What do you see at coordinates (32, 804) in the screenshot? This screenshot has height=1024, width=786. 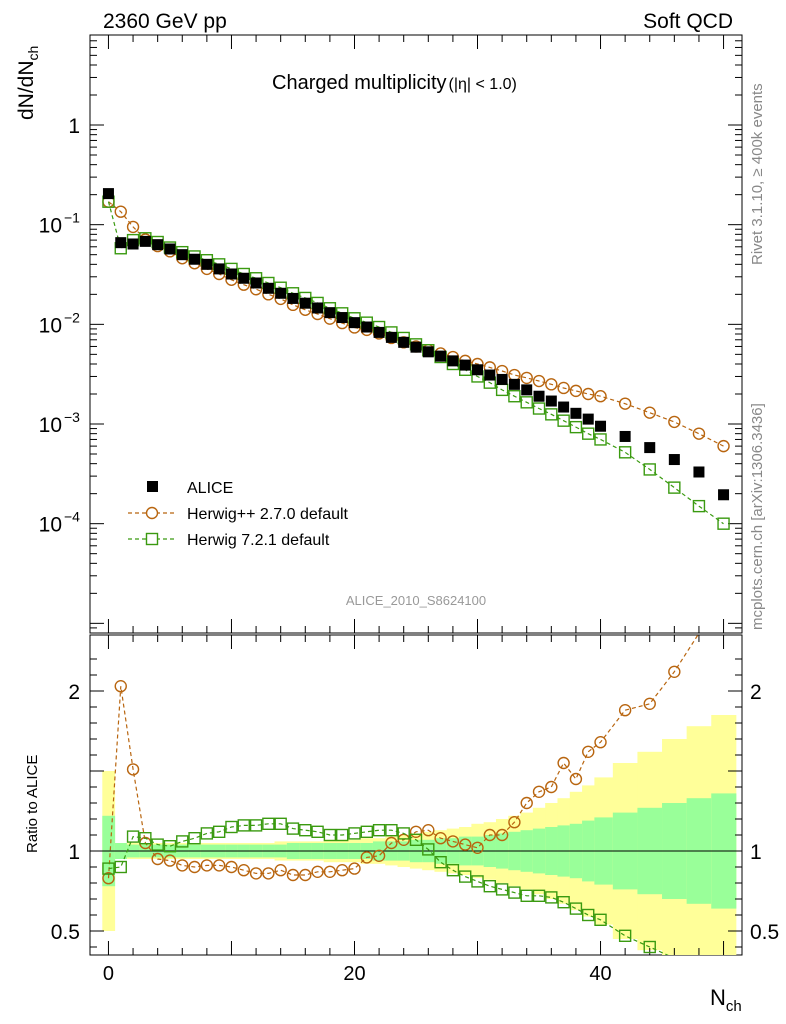 I see `ratio-y-axis-label: Ratio to ALICE` at bounding box center [32, 804].